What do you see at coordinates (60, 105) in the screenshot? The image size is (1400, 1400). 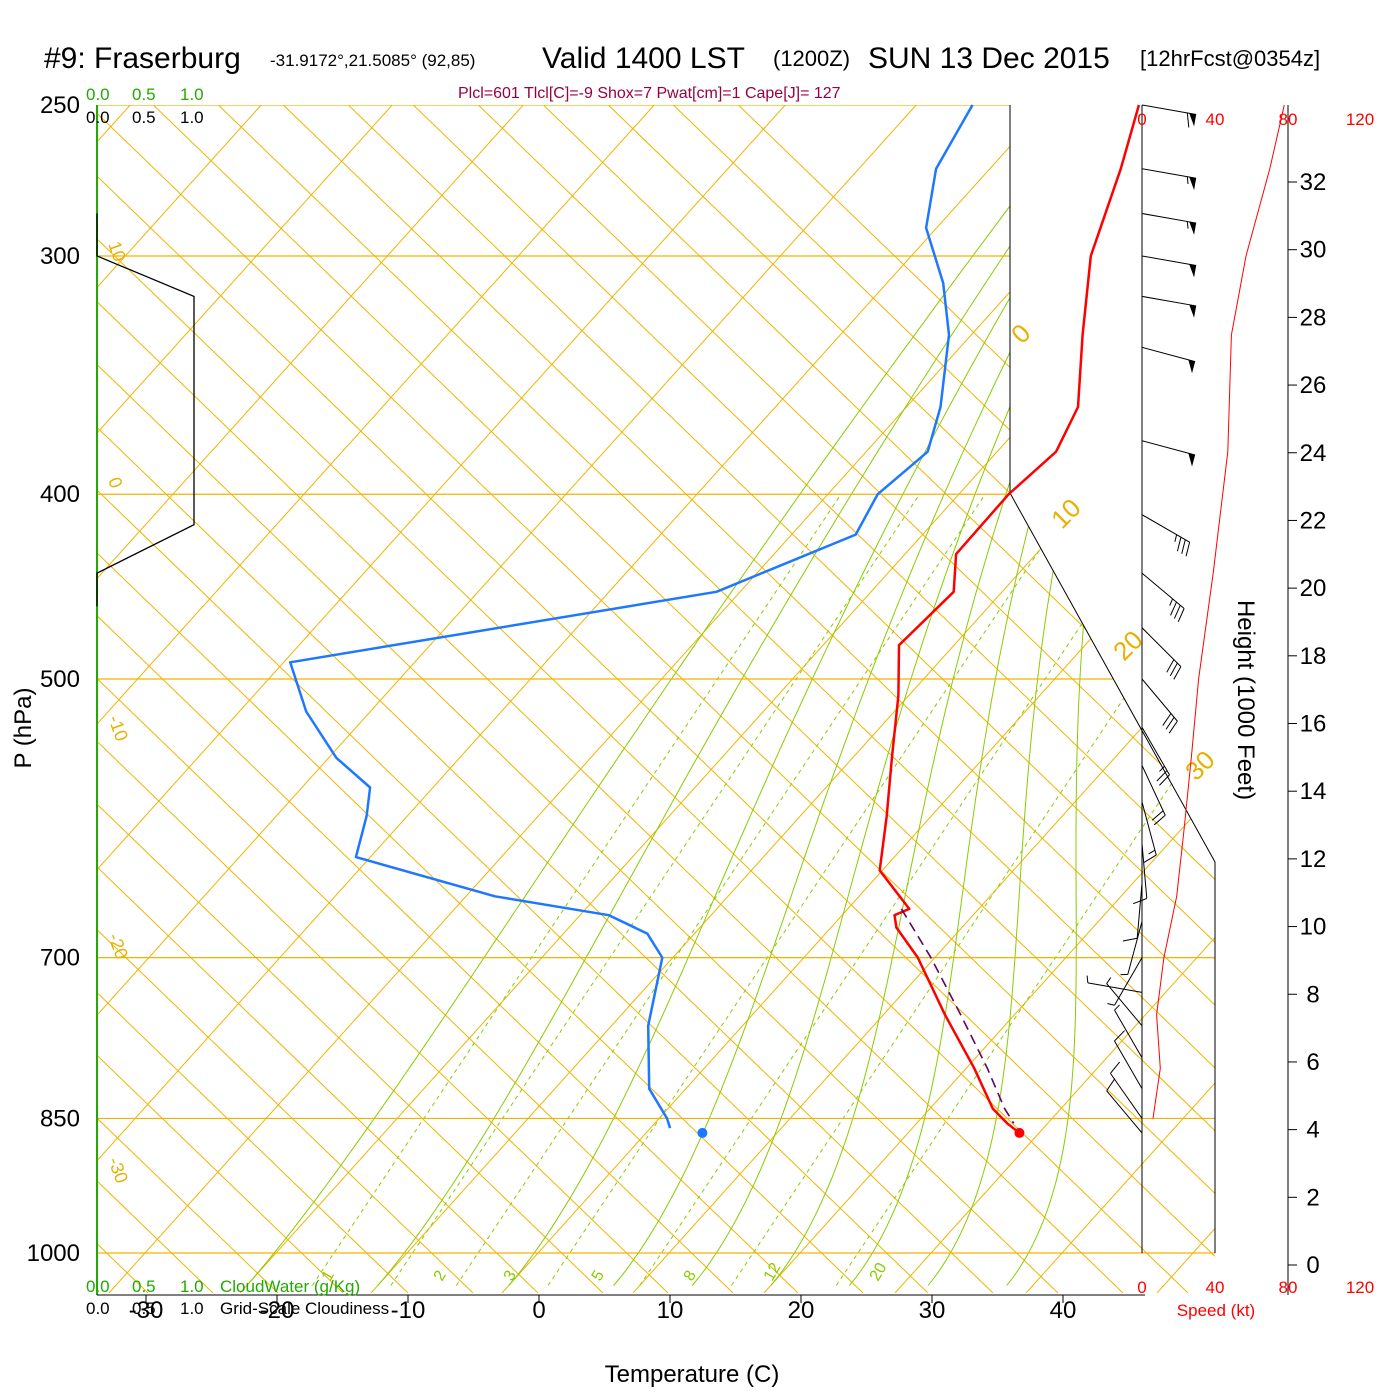 I see `y-tick-label: 250` at bounding box center [60, 105].